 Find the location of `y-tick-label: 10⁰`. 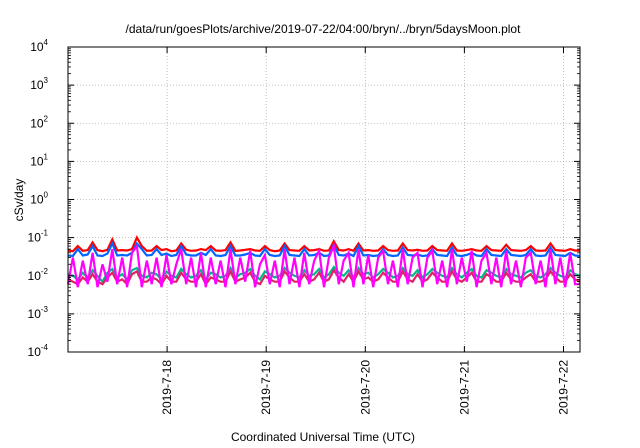

y-tick-label: 10⁰ is located at coordinates (39, 199).